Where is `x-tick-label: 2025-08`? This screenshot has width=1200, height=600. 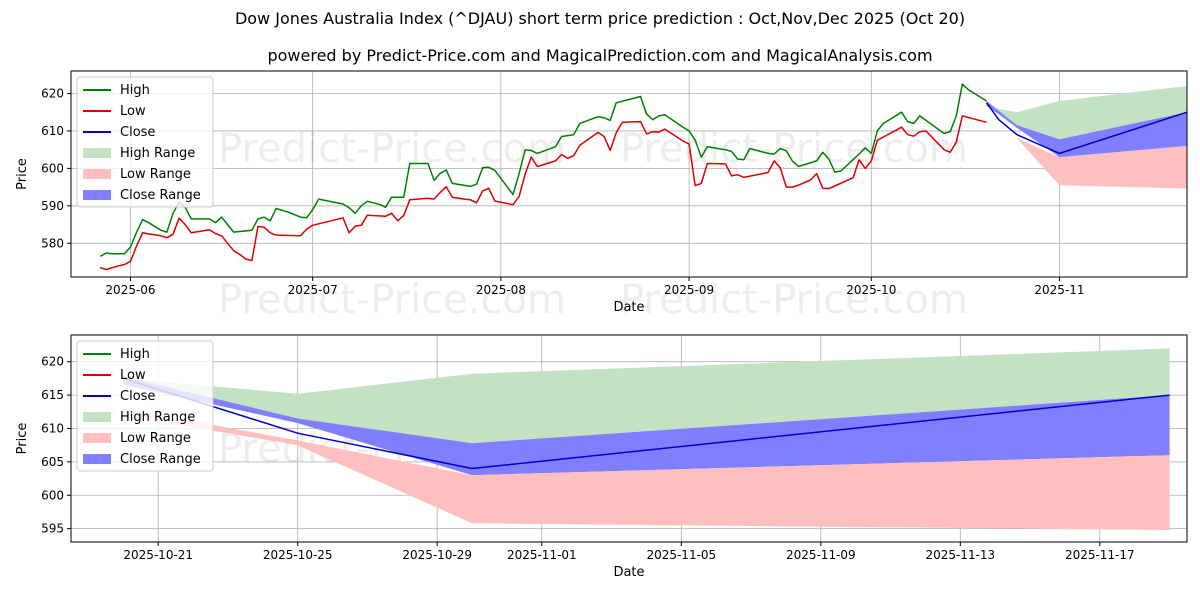
x-tick-label: 2025-08 is located at coordinates (501, 290).